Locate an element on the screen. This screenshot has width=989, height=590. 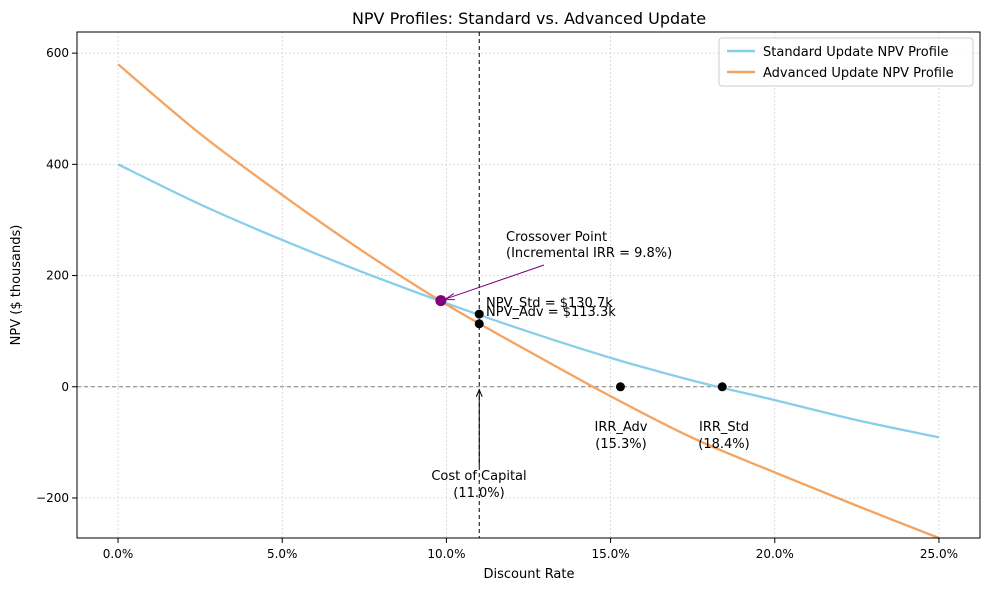
y-tick-label: 600 is located at coordinates (57, 53).